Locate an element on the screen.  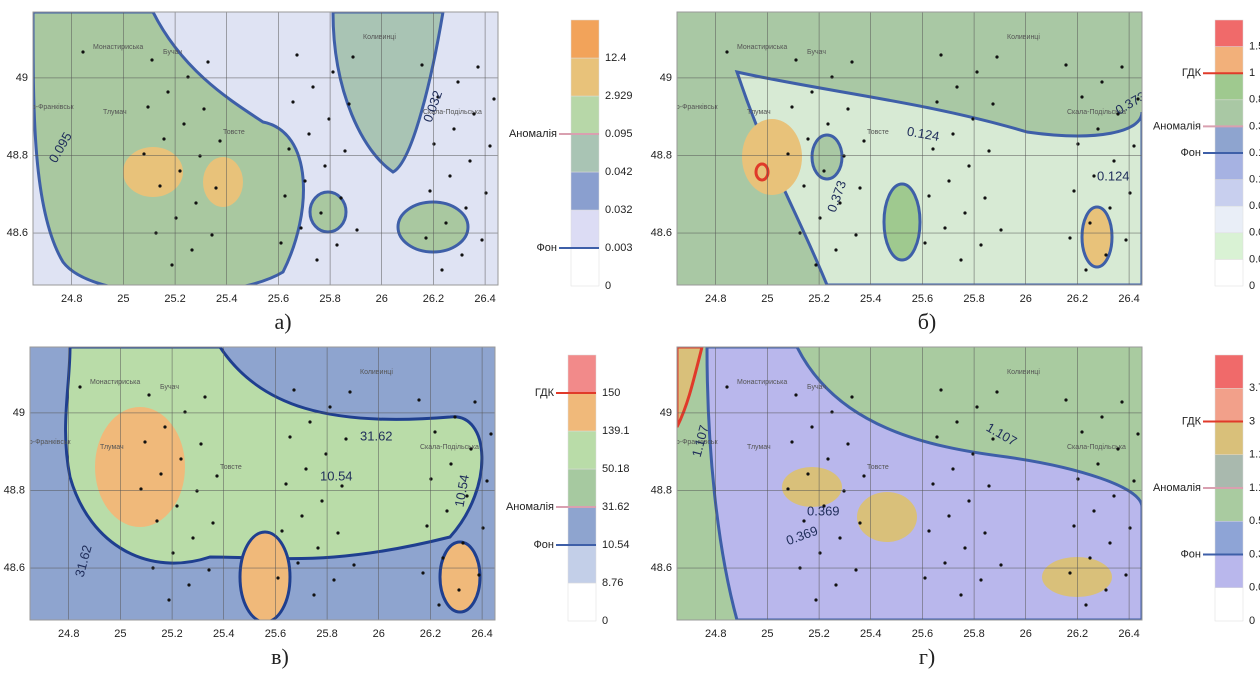
x-tick-label: 25 is located at coordinates (120, 634).